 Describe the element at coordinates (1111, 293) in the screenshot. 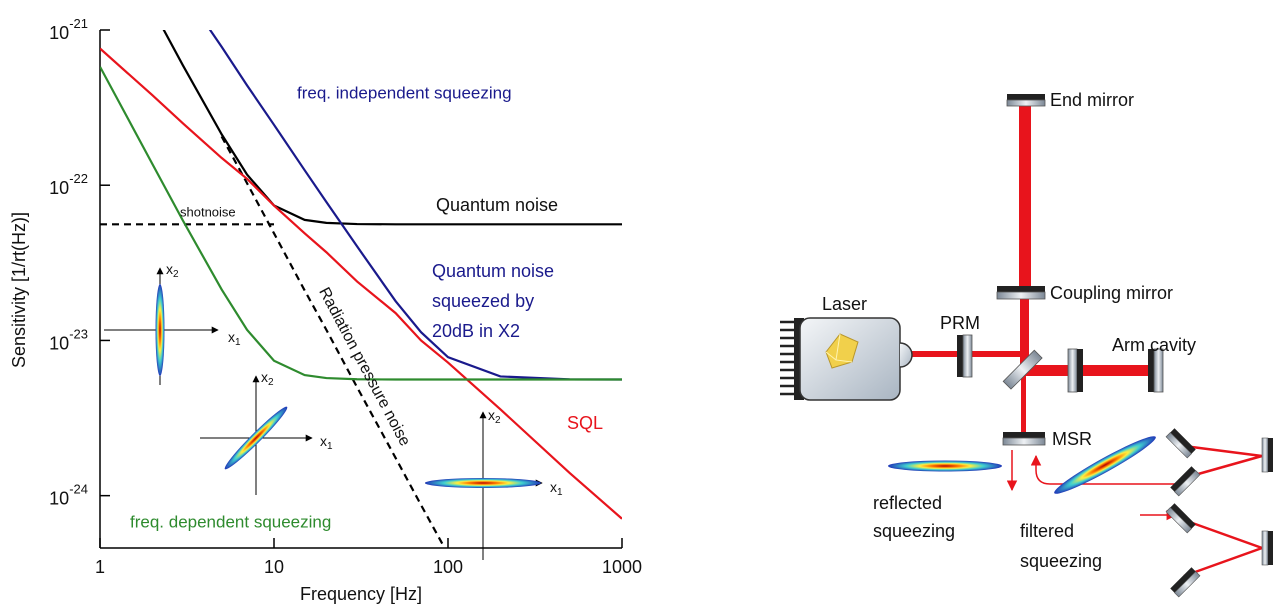

I see `node-label: Coupling mirror` at that location.